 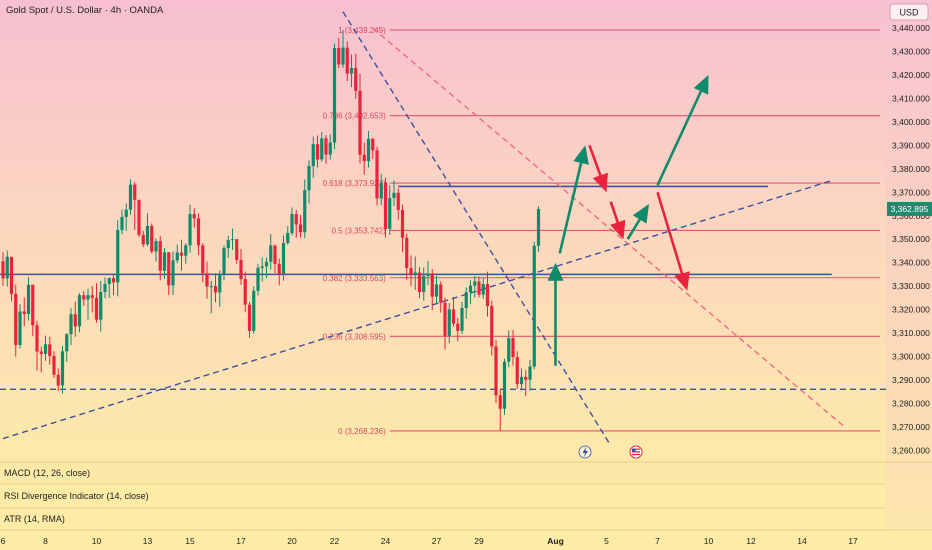 I want to click on fib-level-label: 0.5 (3,353.742), so click(x=358, y=230).